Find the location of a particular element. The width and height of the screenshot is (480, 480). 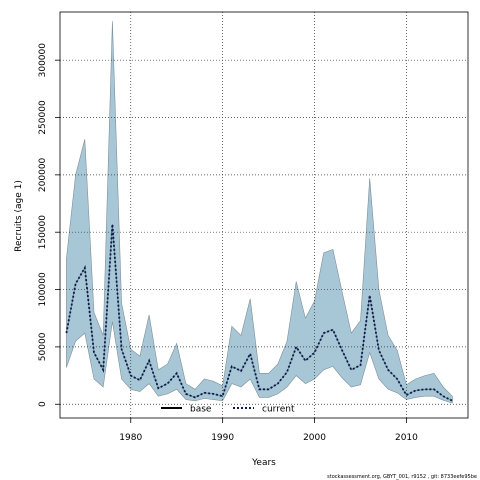

x-tick-label: 1990 is located at coordinates (222, 438).